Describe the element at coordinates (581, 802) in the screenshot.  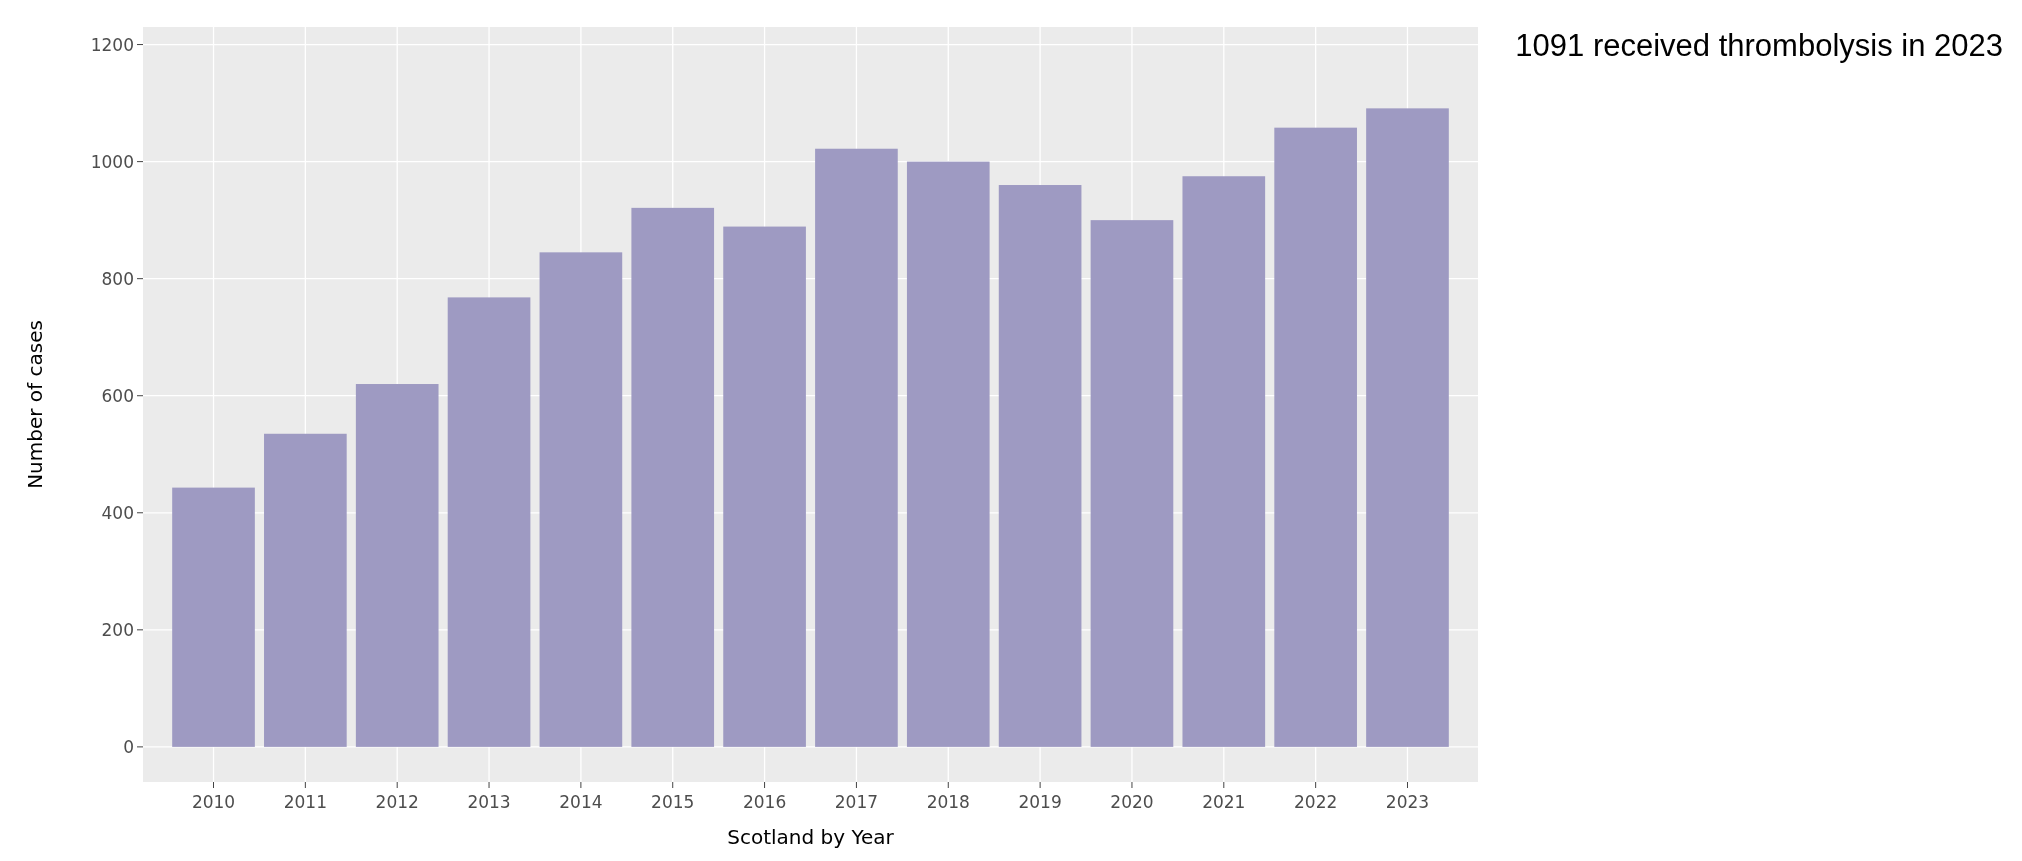
I see `x-tick-label: 2014` at that location.